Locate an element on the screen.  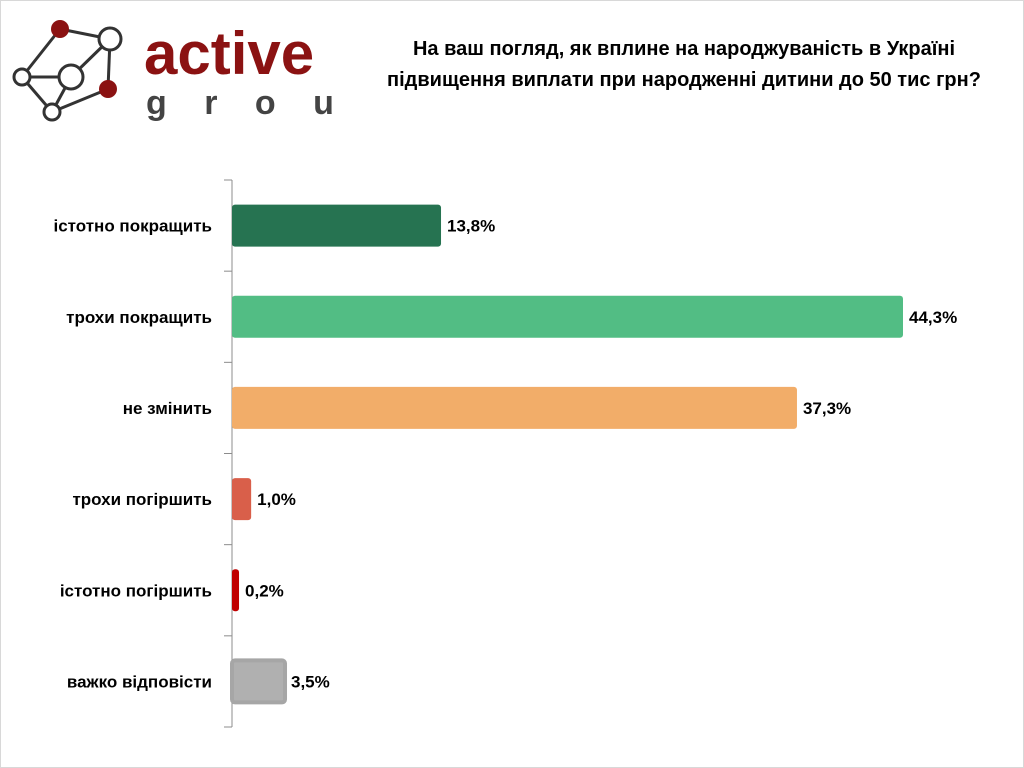
category-label-4: істотно погіршить is located at coordinates (136, 590).